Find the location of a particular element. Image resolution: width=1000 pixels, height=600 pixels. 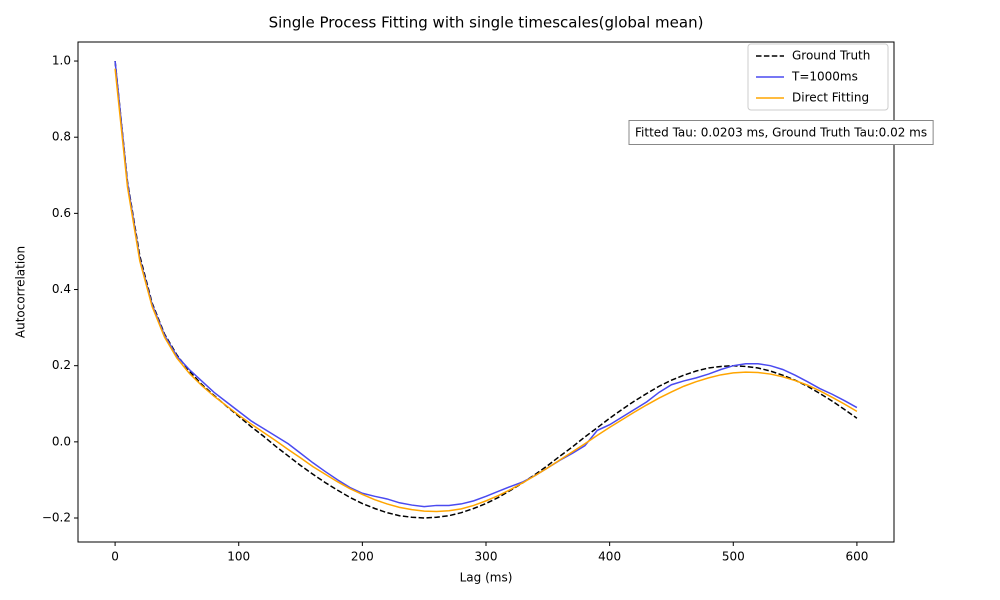

legend-label: Ground Truth is located at coordinates (831, 56).